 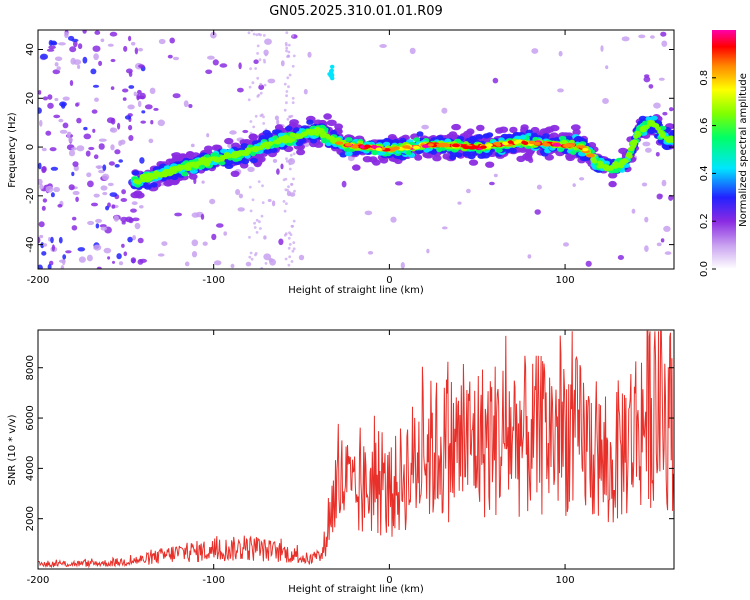 What do you see at coordinates (30, 244) in the screenshot?
I see `y-tick-label: -40` at bounding box center [30, 244].